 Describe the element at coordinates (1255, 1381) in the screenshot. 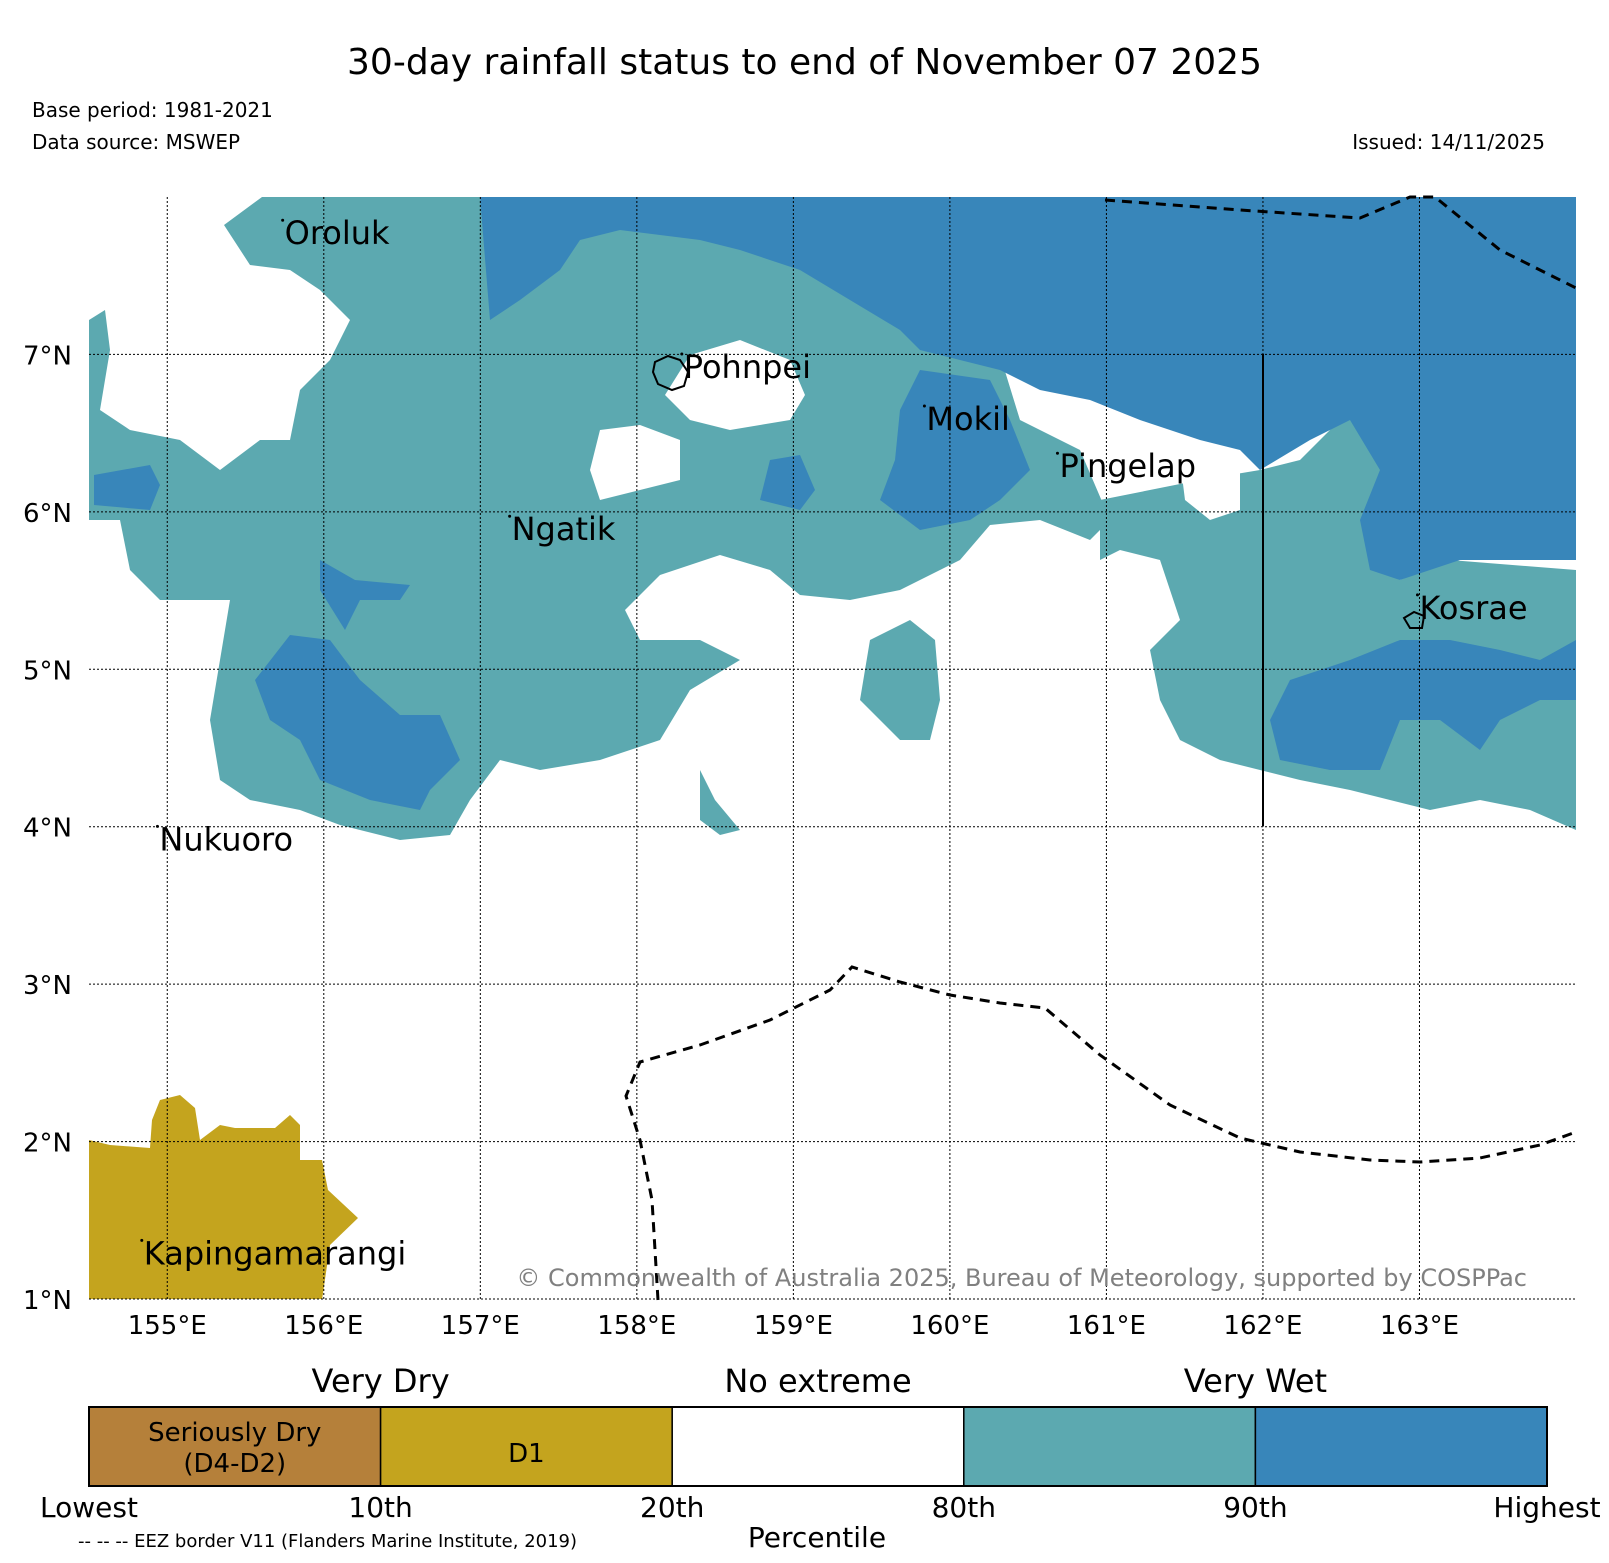

I see `legend-category-label: Very Wet` at that location.